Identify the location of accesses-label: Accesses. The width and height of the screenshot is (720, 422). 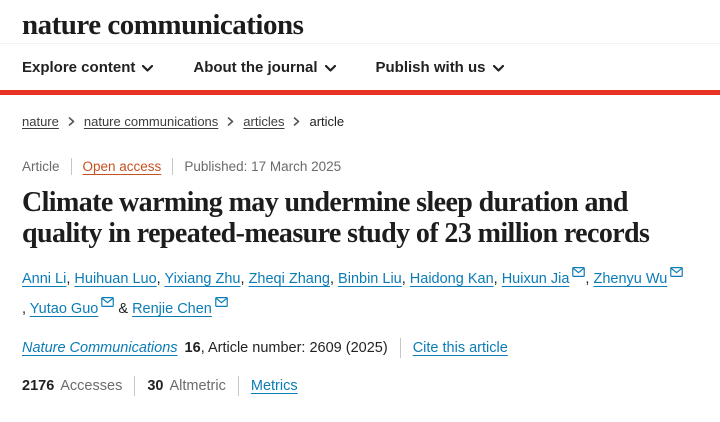
(91, 386).